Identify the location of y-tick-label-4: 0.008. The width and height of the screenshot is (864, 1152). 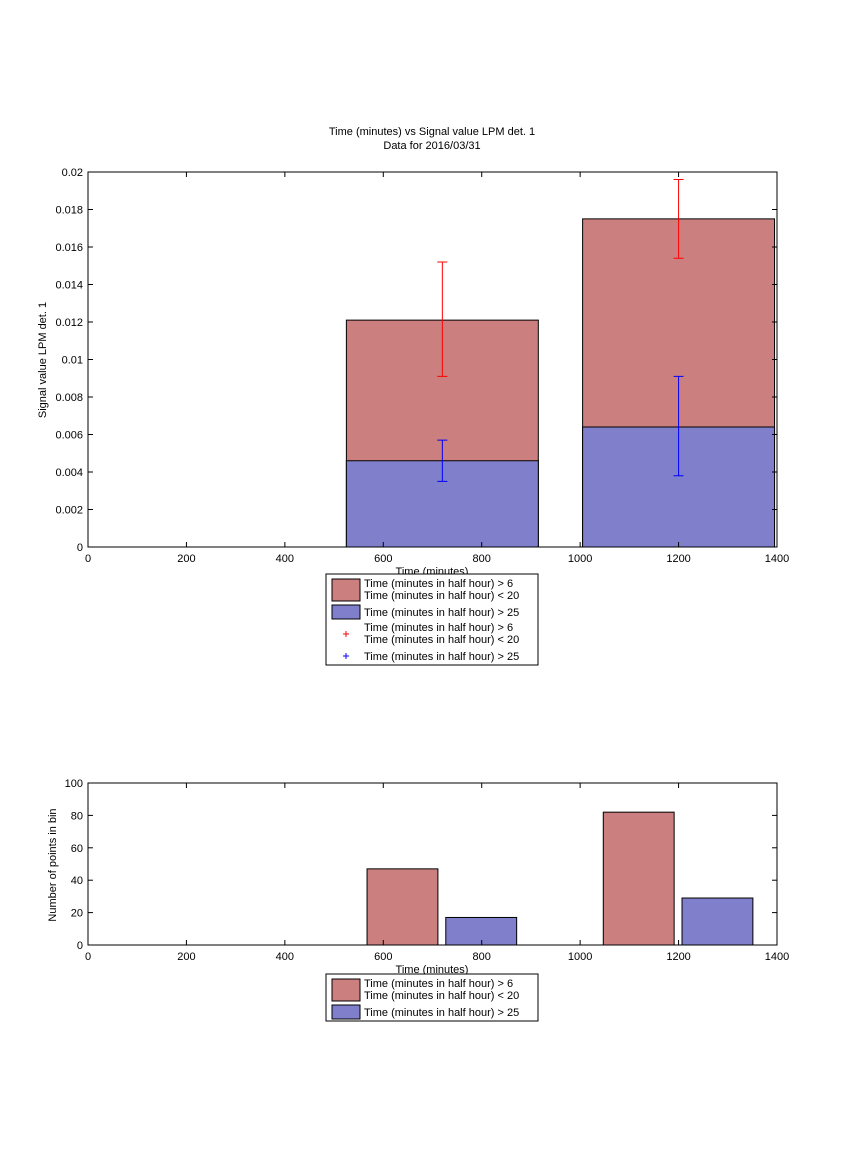
(69, 398).